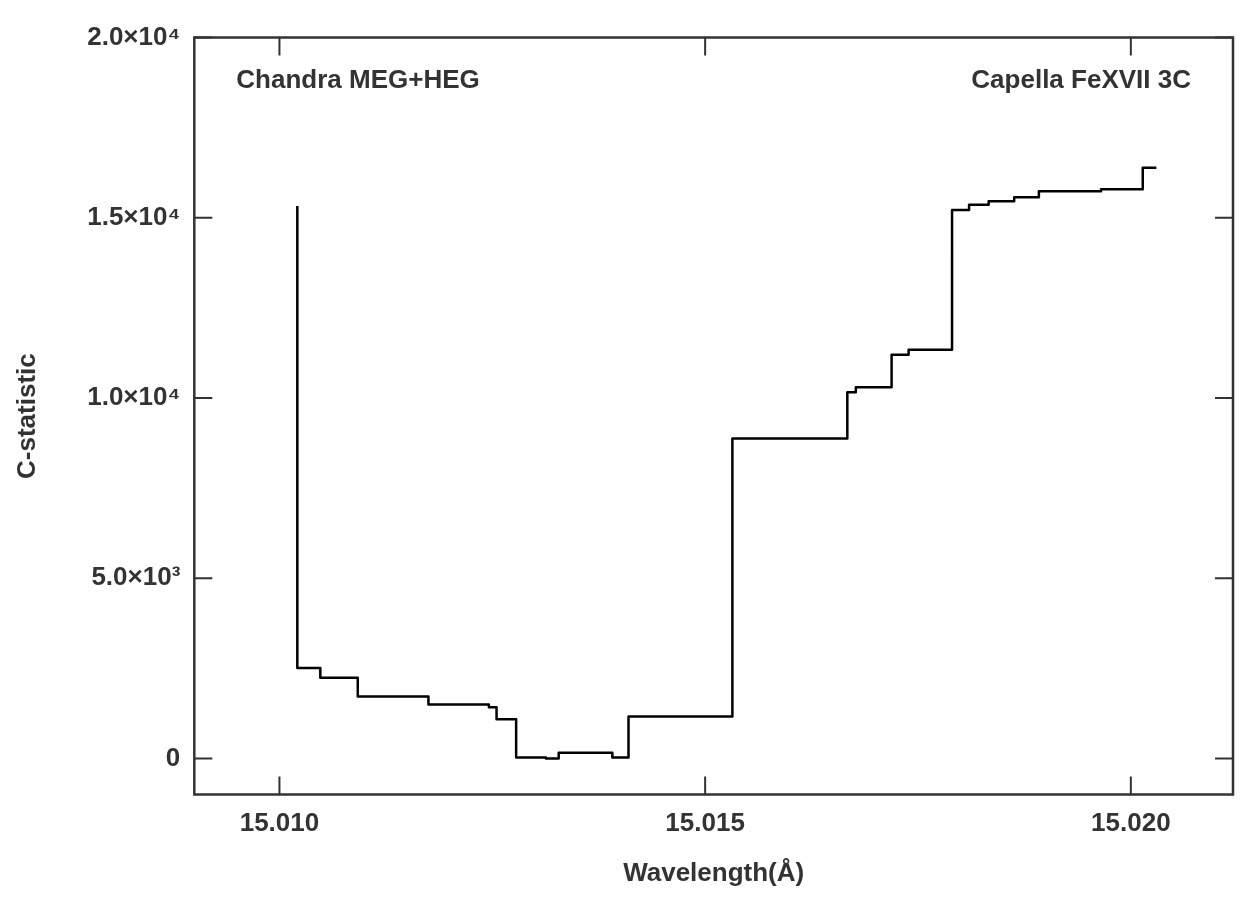  I want to click on y-tick-label: 0, so click(173, 756).